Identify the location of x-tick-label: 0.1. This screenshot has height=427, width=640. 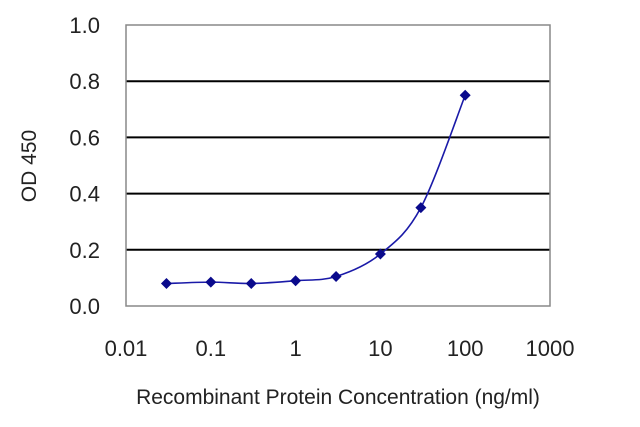
(211, 348).